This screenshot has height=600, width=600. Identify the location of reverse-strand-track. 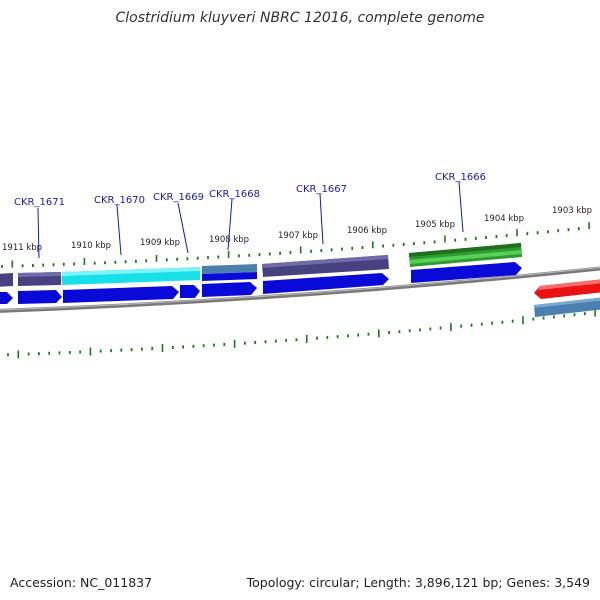
(567, 298).